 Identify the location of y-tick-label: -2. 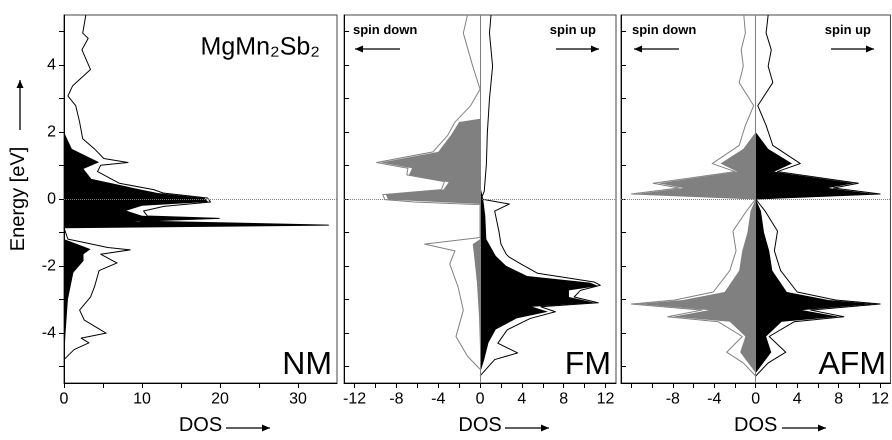
(49, 265).